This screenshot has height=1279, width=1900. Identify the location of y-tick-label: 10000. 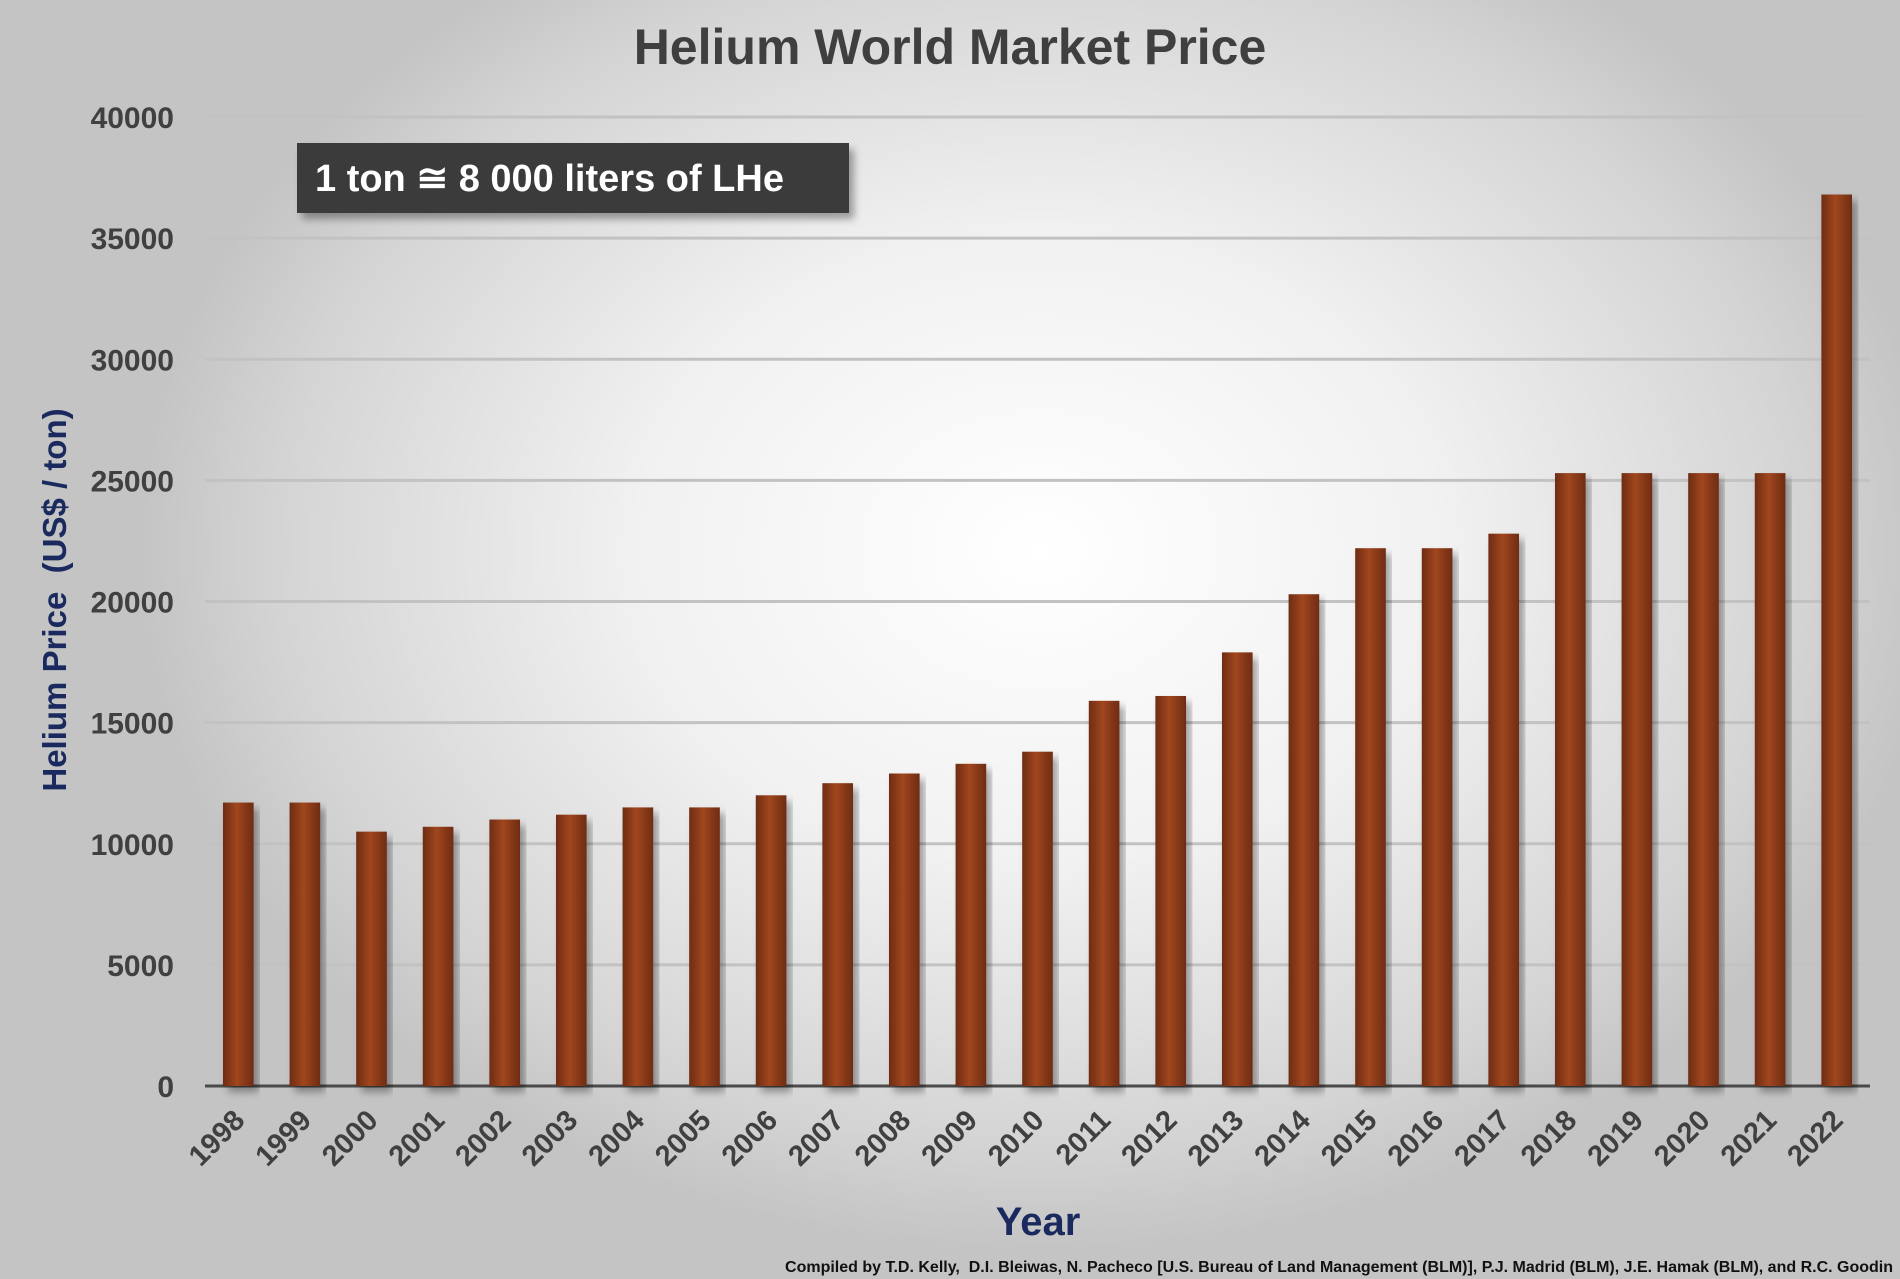
(132, 845).